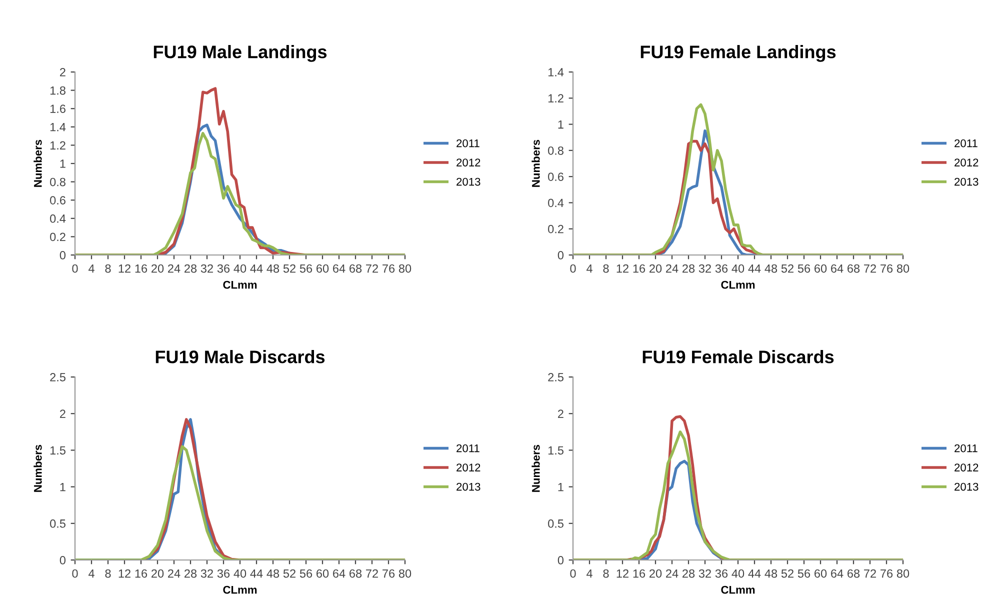 This screenshot has width=984, height=615. I want to click on y-tick-label: 1.8, so click(58, 90).